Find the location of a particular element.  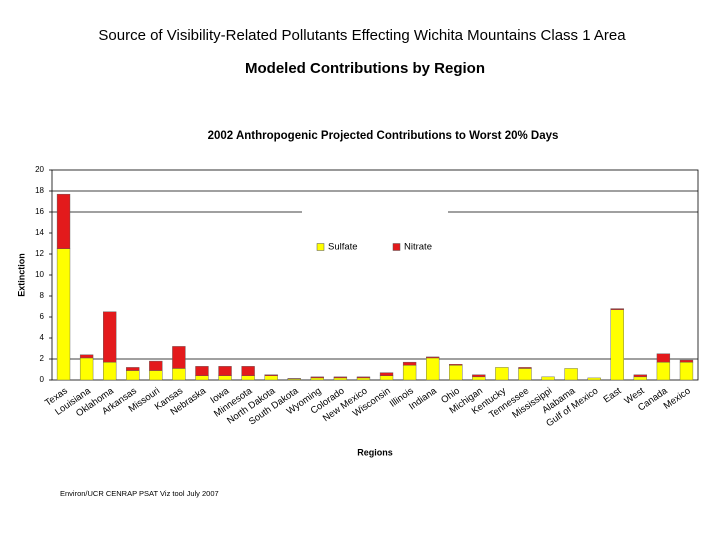

y-tick-label: 16 is located at coordinates (39, 211).